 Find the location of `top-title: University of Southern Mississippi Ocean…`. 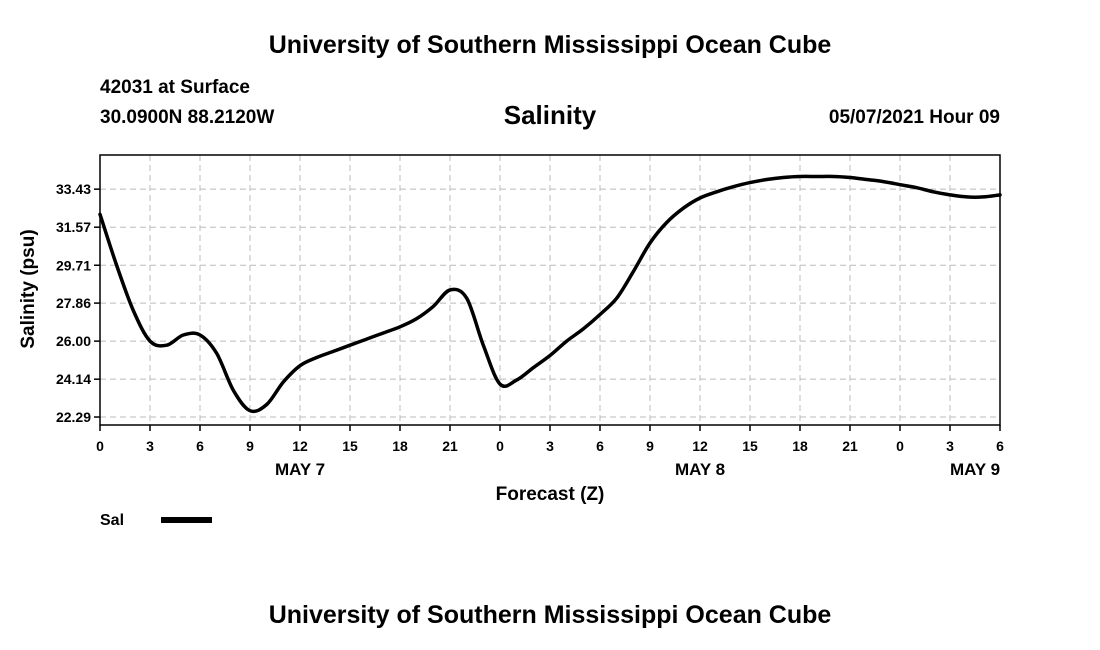

top-title: University of Southern Mississippi Ocean… is located at coordinates (550, 45).